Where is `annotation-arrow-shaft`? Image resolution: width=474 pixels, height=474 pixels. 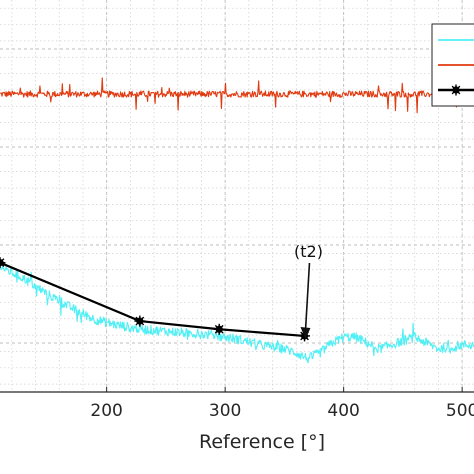
annotation-arrow-shaft is located at coordinates (307, 296).